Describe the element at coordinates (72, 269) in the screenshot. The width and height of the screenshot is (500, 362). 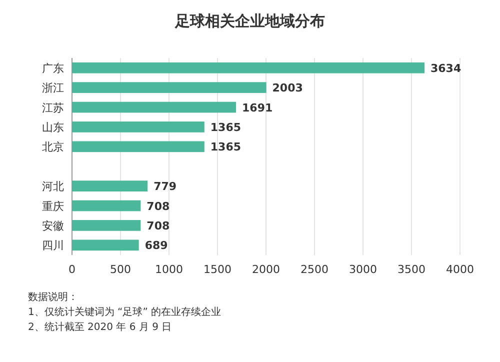
I see `x-tick-label: 0` at that location.